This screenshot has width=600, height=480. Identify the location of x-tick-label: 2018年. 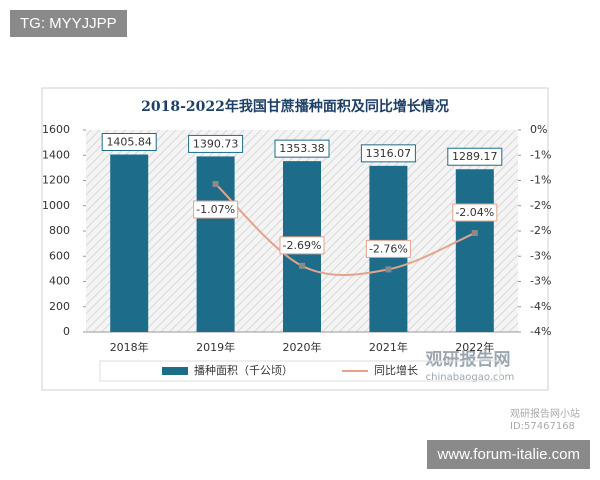
(129, 347).